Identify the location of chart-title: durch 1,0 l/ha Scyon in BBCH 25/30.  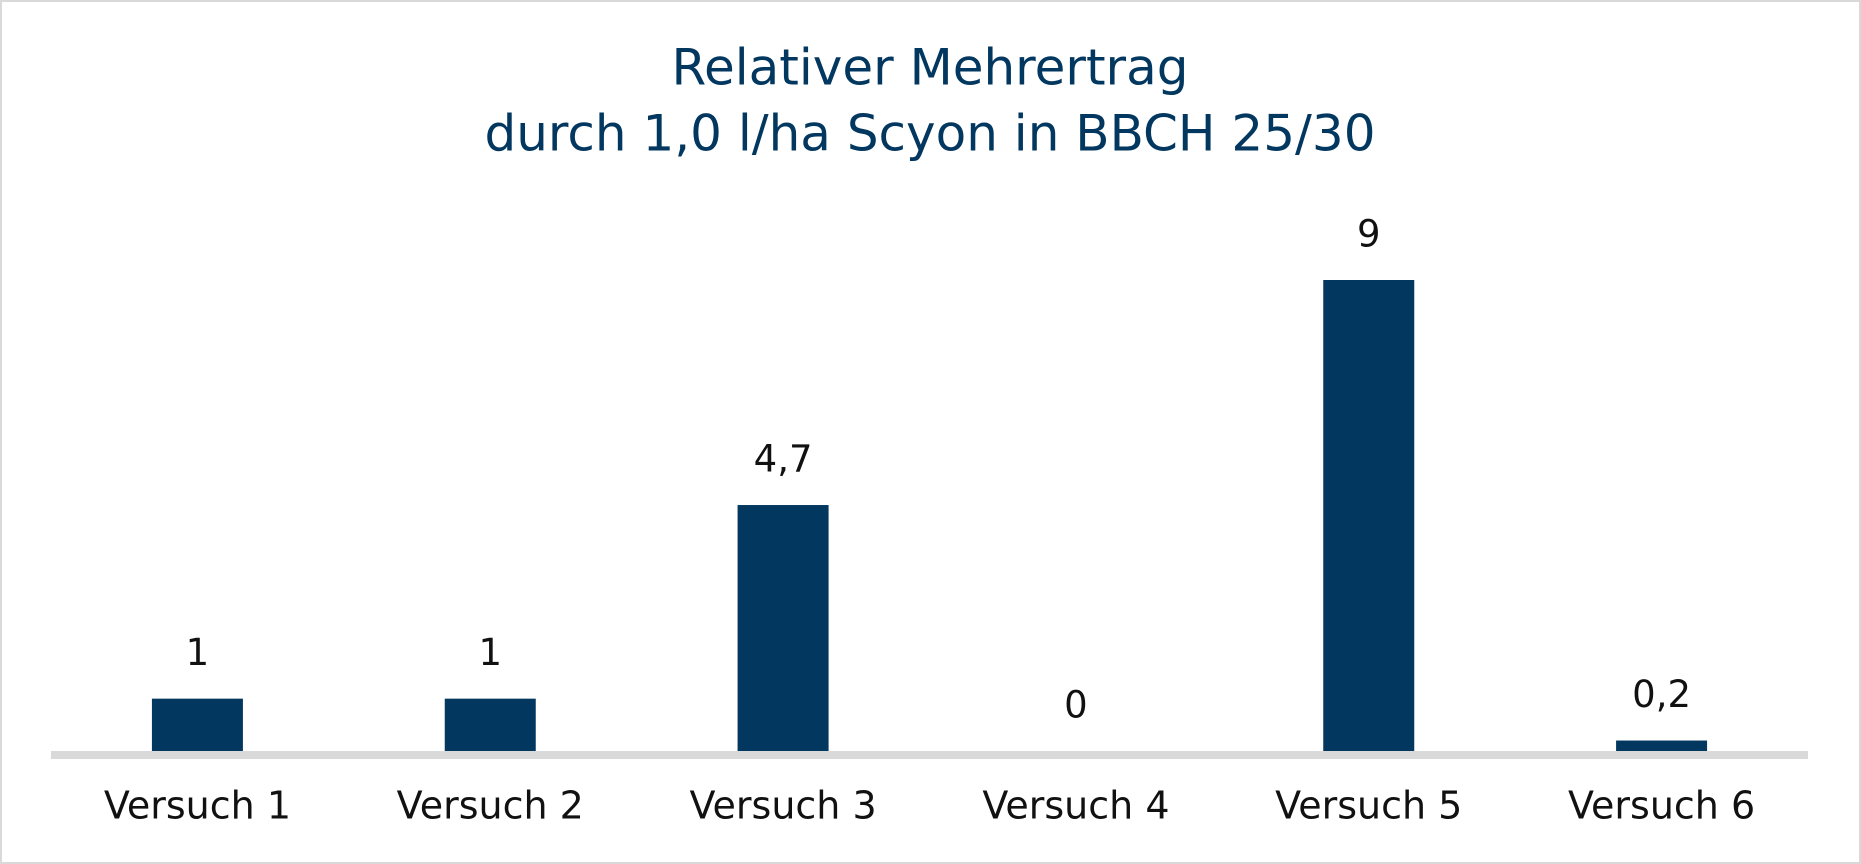
(929, 134).